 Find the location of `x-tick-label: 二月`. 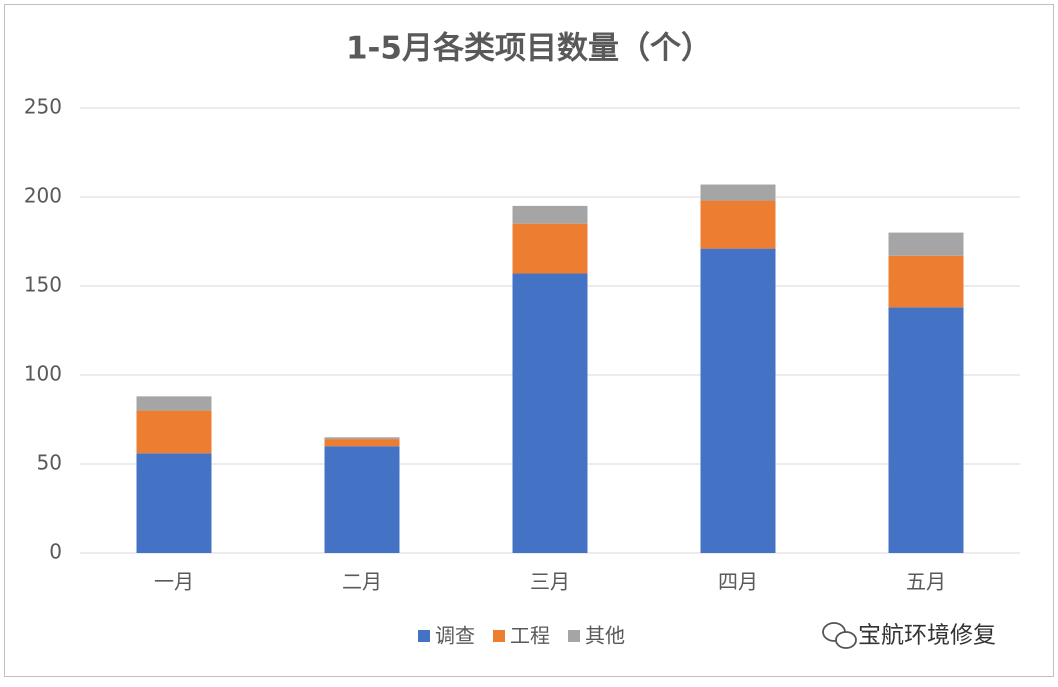

x-tick-label: 二月 is located at coordinates (362, 582).